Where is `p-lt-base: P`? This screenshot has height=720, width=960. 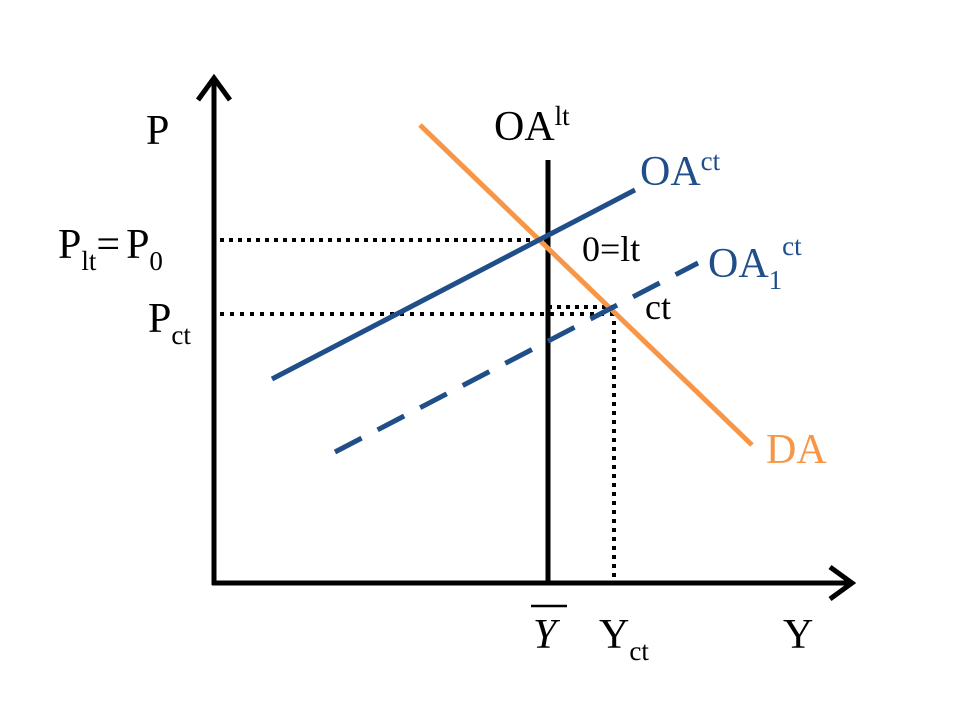
p-lt-base: P is located at coordinates (69, 245).